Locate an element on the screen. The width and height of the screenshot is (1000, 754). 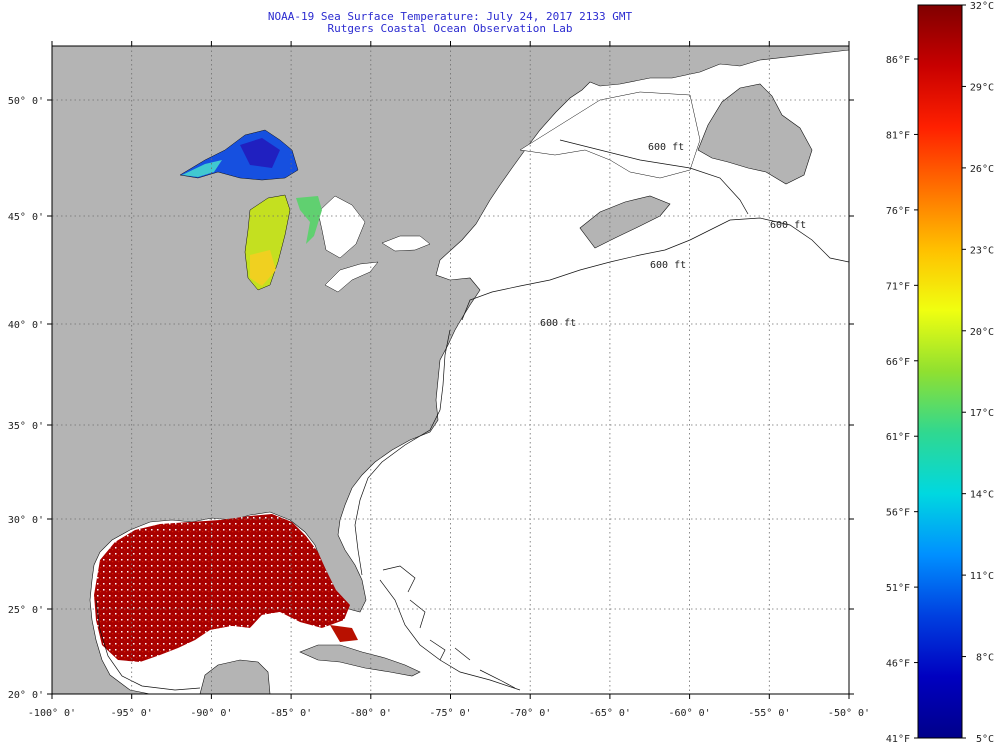
lake-michigan-warm is located at coordinates (263, 268).